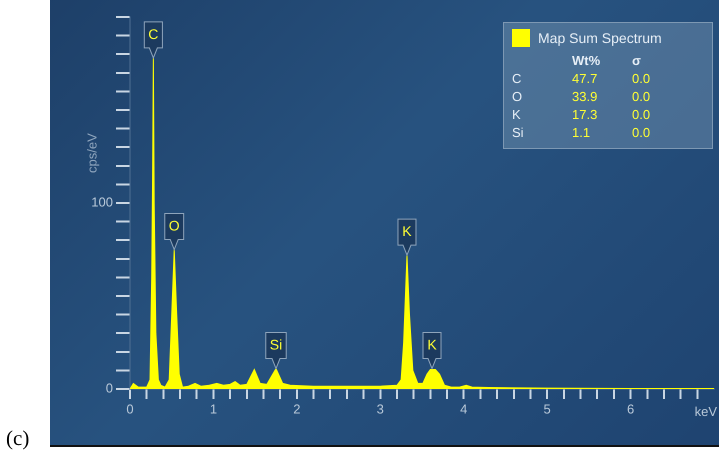 Image resolution: width=719 pixels, height=466 pixels. Describe the element at coordinates (296, 408) in the screenshot. I see `x-tick-label: 2` at that location.